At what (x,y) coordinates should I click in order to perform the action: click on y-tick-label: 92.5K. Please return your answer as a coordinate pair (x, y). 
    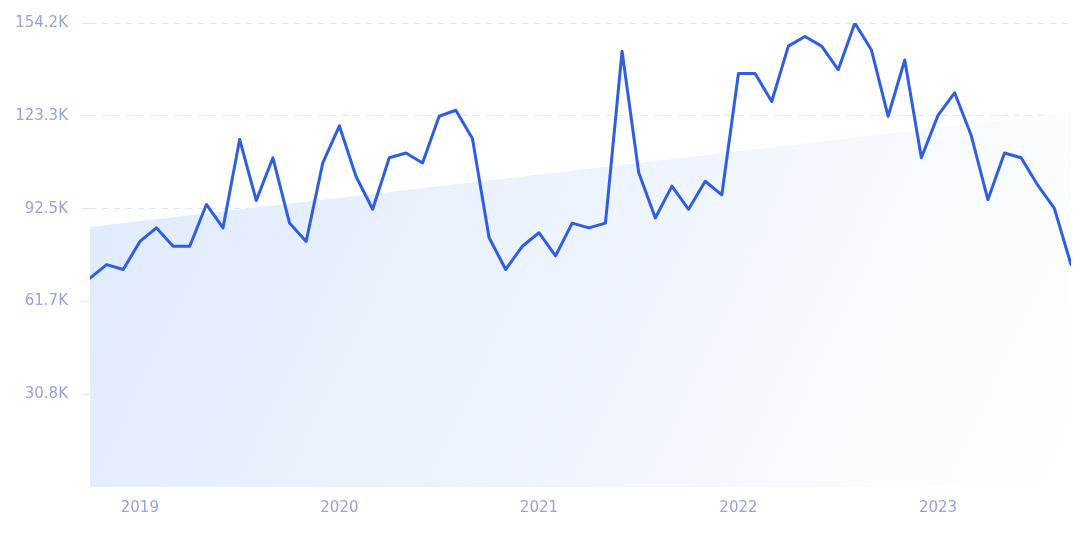
    Looking at the image, I should click on (47, 207).